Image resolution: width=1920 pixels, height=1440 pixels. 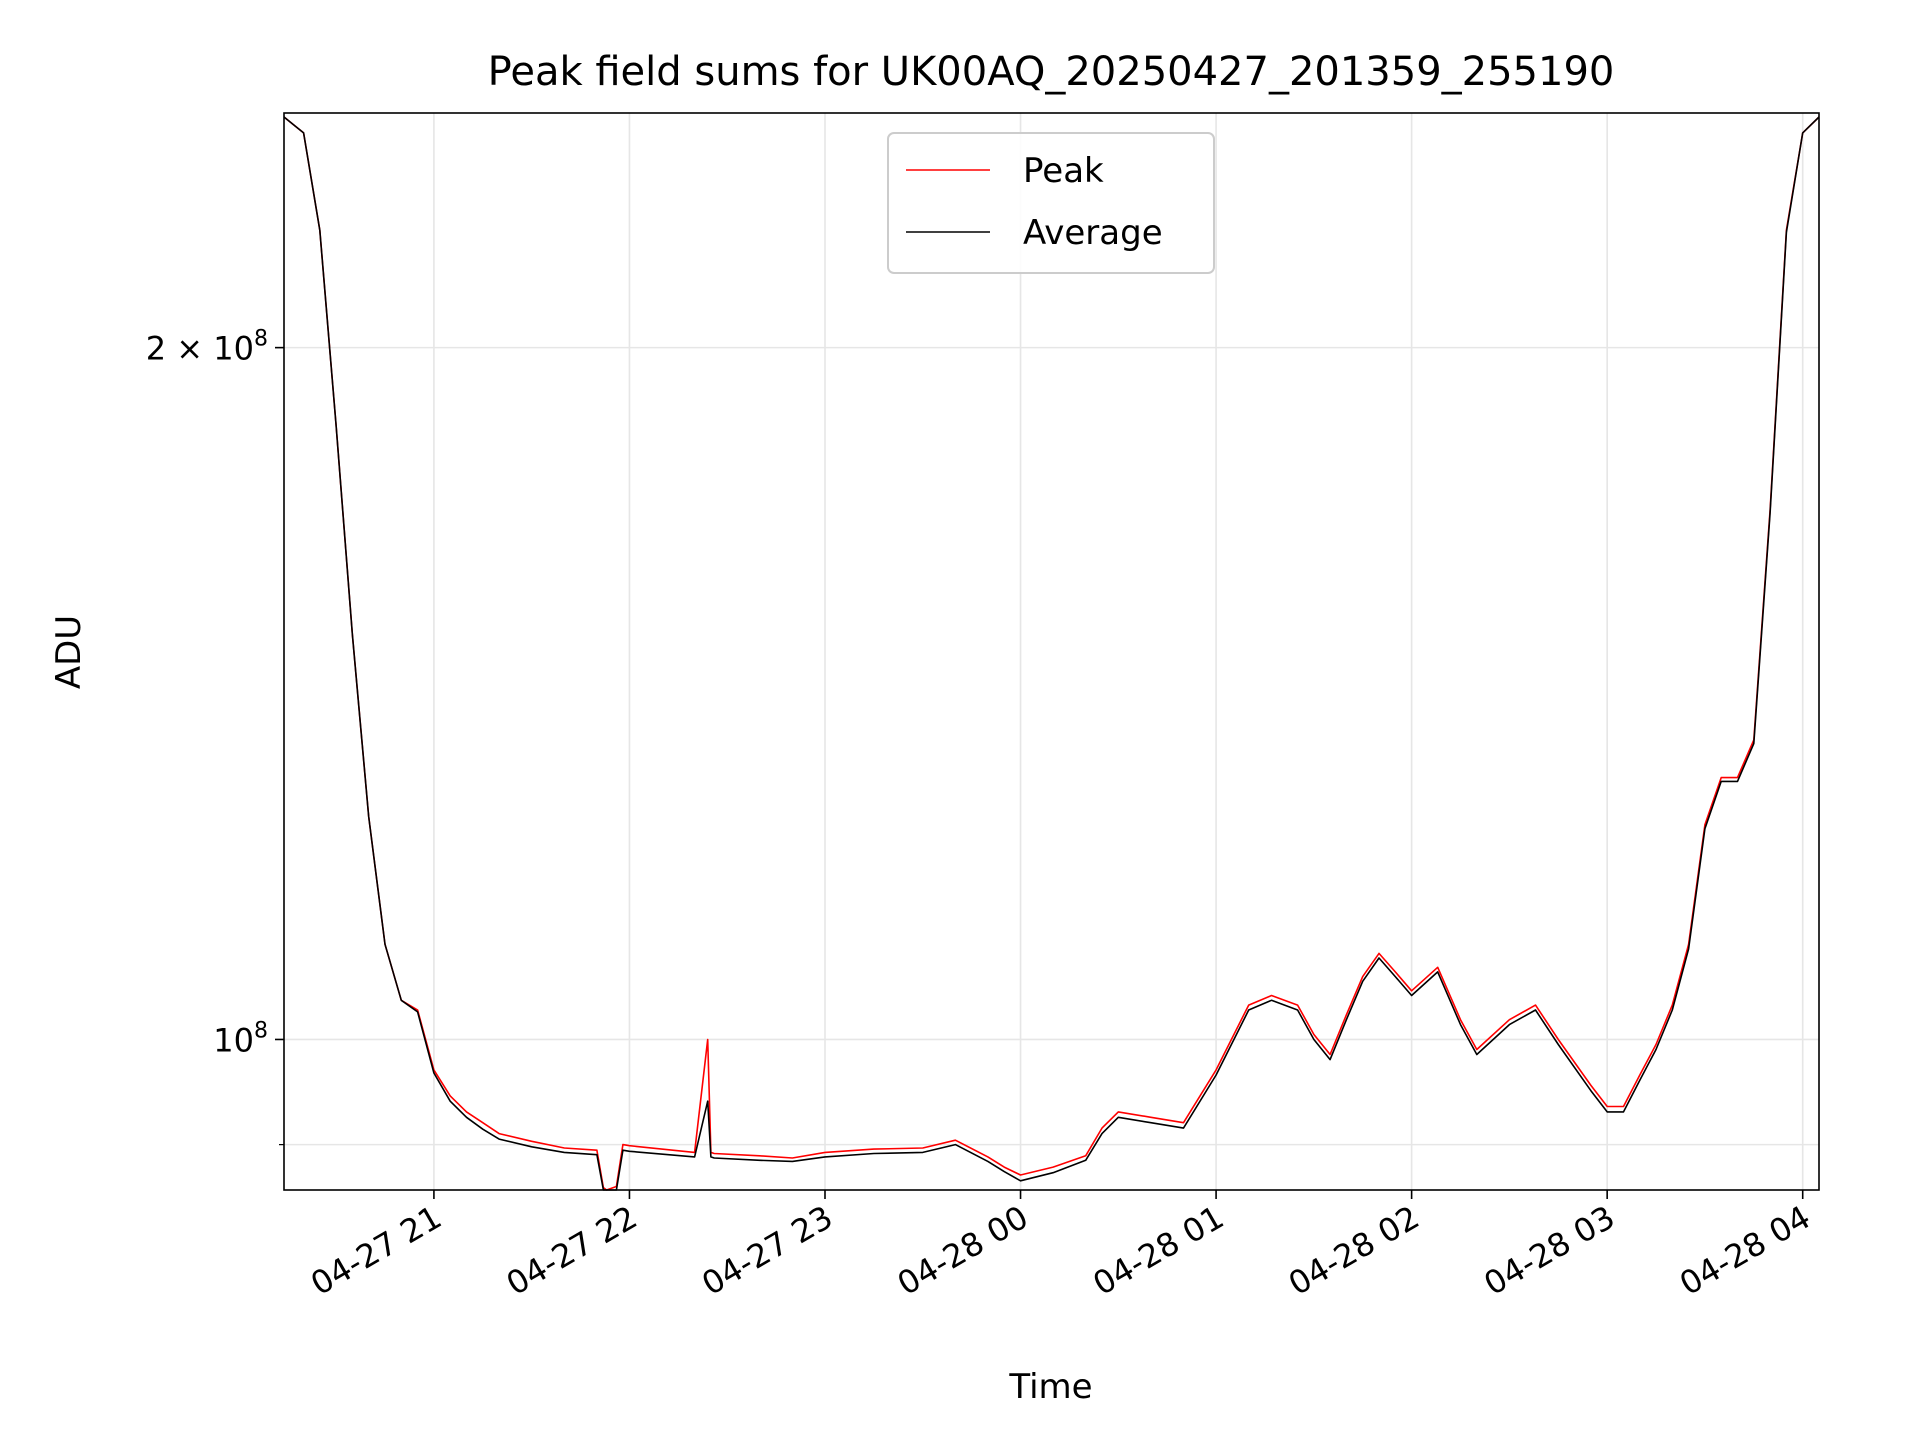 I want to click on legend-label-average: Average, so click(x=1093, y=233).